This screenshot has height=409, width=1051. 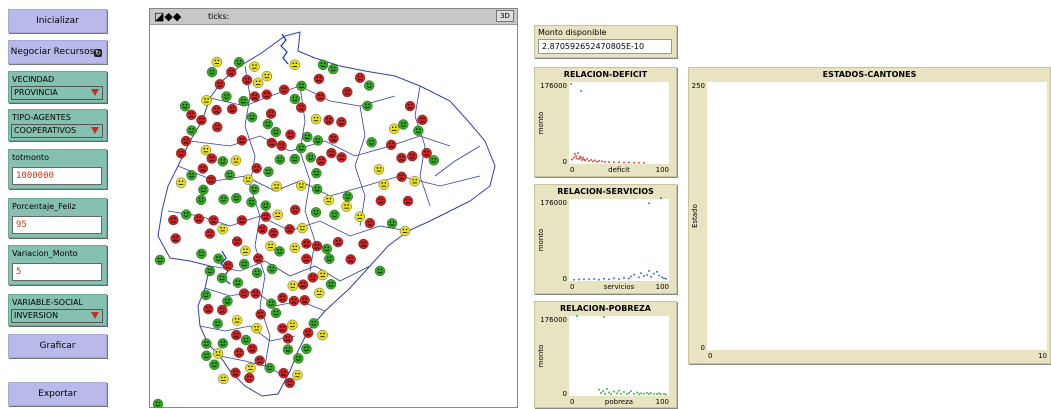 What do you see at coordinates (57, 225) in the screenshot?
I see `porcentaje-feliz-input: 95` at bounding box center [57, 225].